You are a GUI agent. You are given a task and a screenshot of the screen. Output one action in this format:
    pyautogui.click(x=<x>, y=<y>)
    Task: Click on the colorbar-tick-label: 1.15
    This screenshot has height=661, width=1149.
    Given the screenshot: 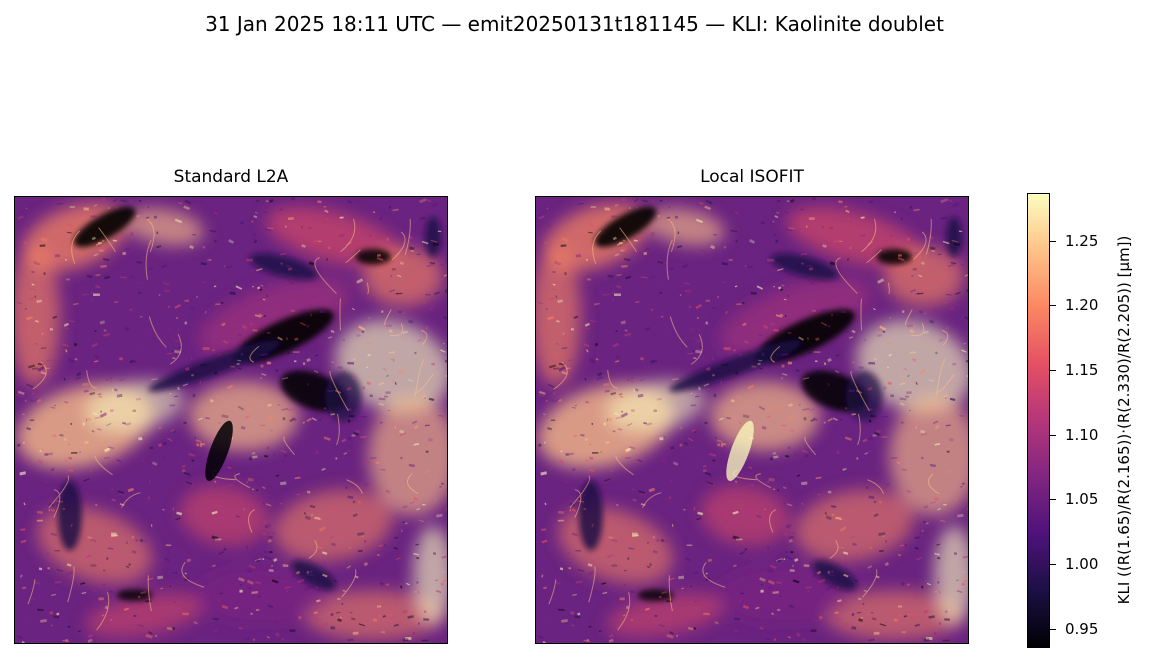 What is the action you would take?
    pyautogui.click(x=1082, y=370)
    